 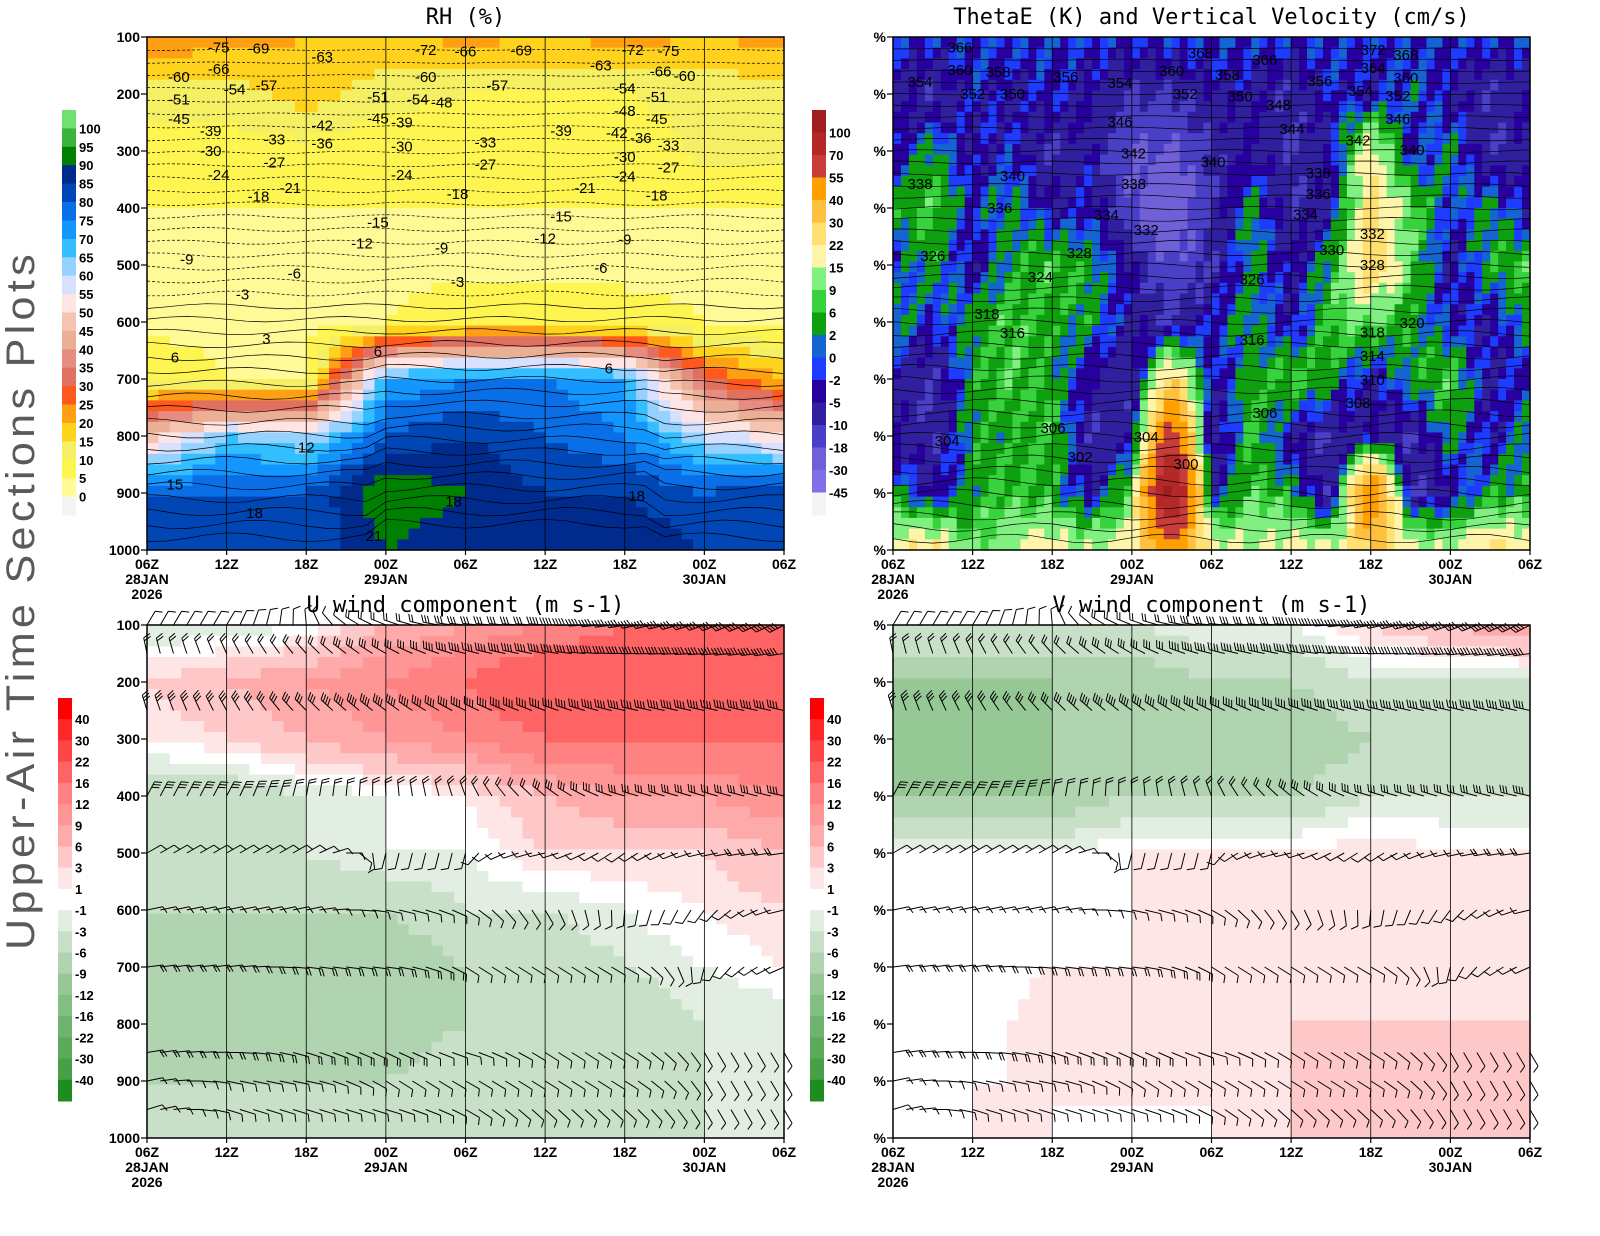 I want to click on contour-label: -9, so click(x=624, y=239).